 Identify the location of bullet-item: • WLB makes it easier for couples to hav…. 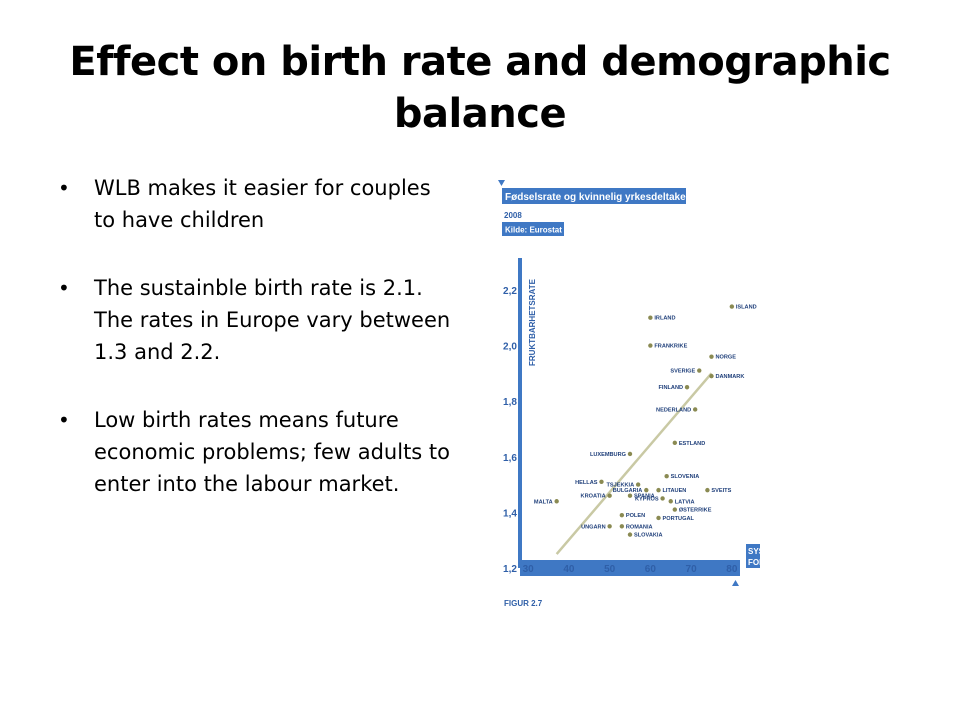
(258, 204).